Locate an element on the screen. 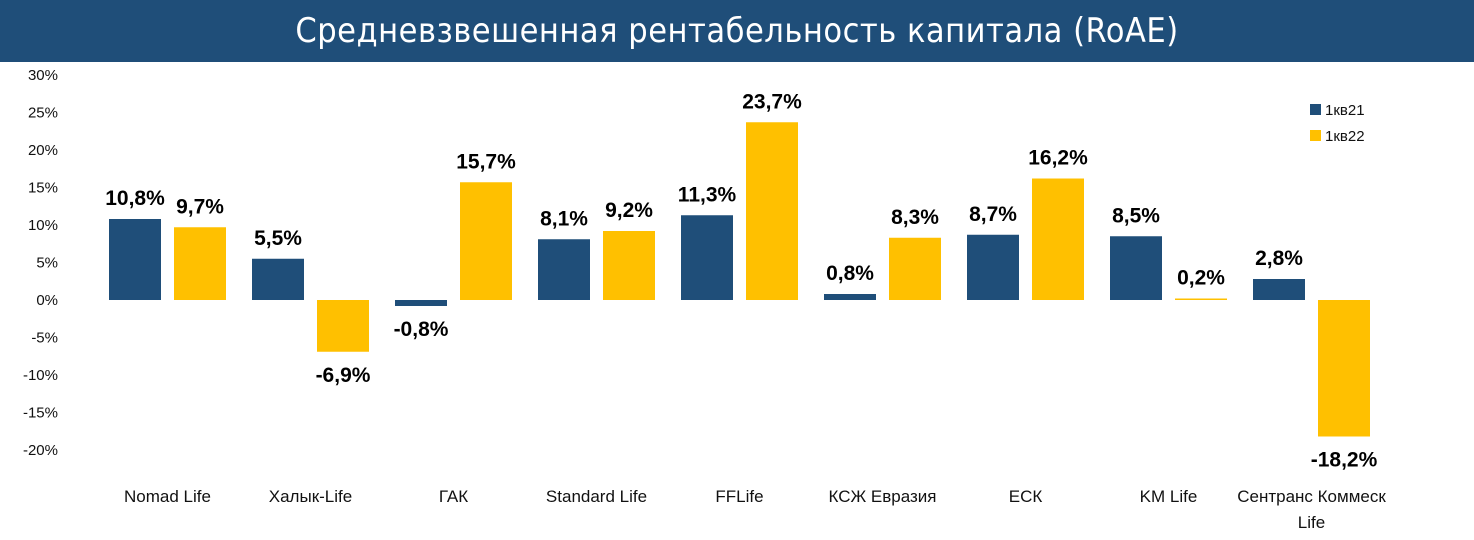 This screenshot has width=1474, height=540. data-label: 23,7% is located at coordinates (772, 101).